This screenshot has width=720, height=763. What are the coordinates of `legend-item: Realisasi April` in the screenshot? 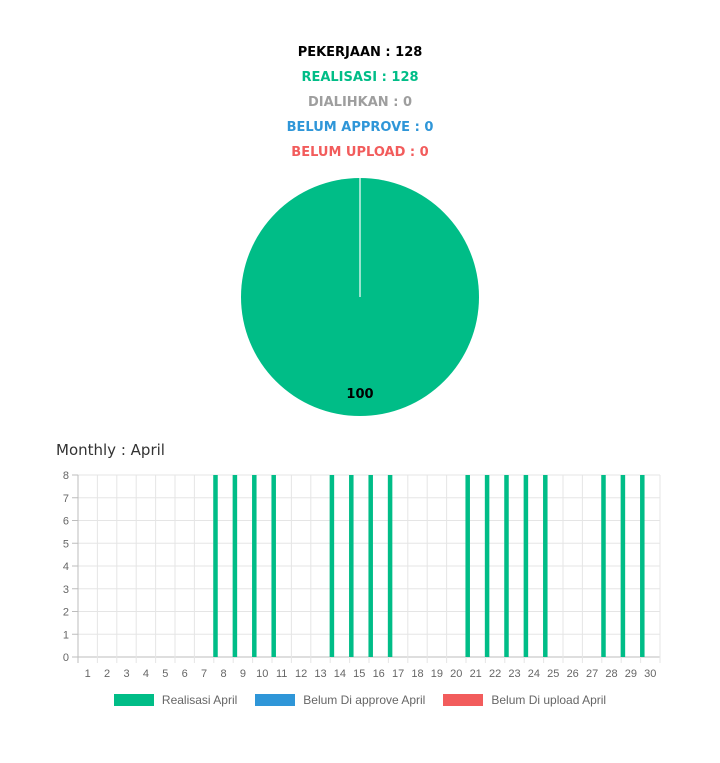 It's located at (175, 700).